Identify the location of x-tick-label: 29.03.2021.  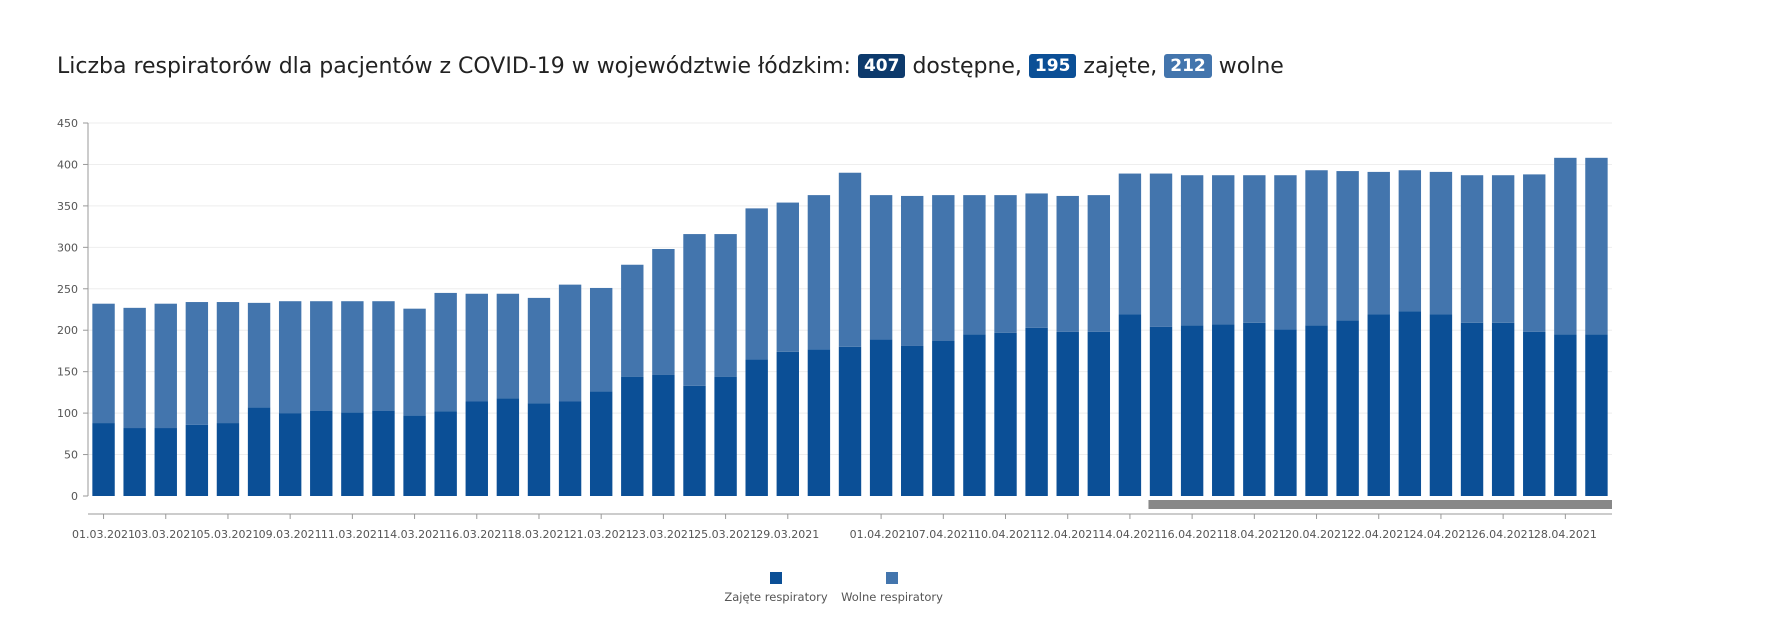
(787, 534).